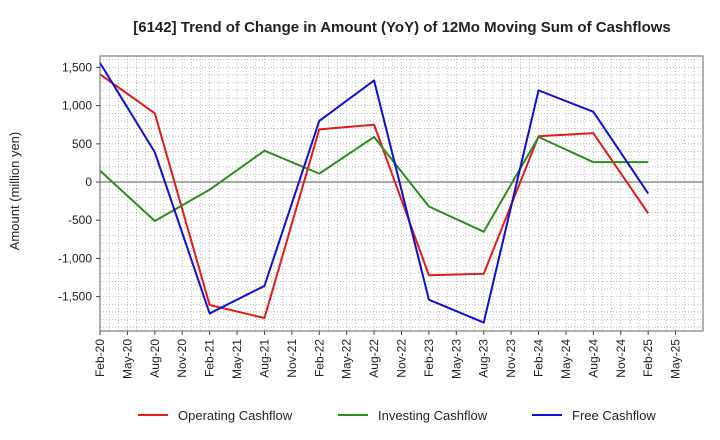 This screenshot has width=720, height=440. Describe the element at coordinates (402, 358) in the screenshot. I see `x-tick-label: Nov-22` at that location.